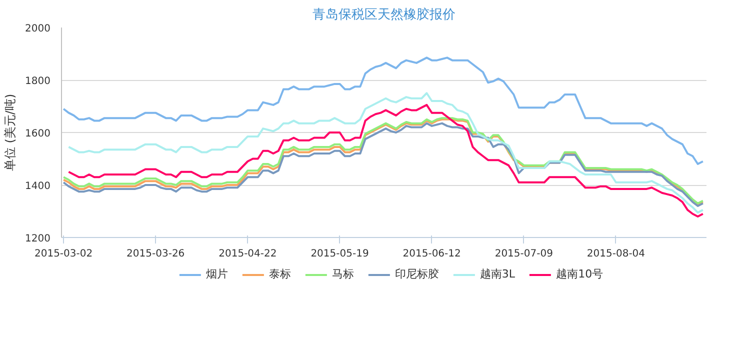 Image resolution: width=729 pixels, height=346 pixels. What do you see at coordinates (523, 254) in the screenshot?
I see `x-tick-label: 2015-07-09` at bounding box center [523, 254].